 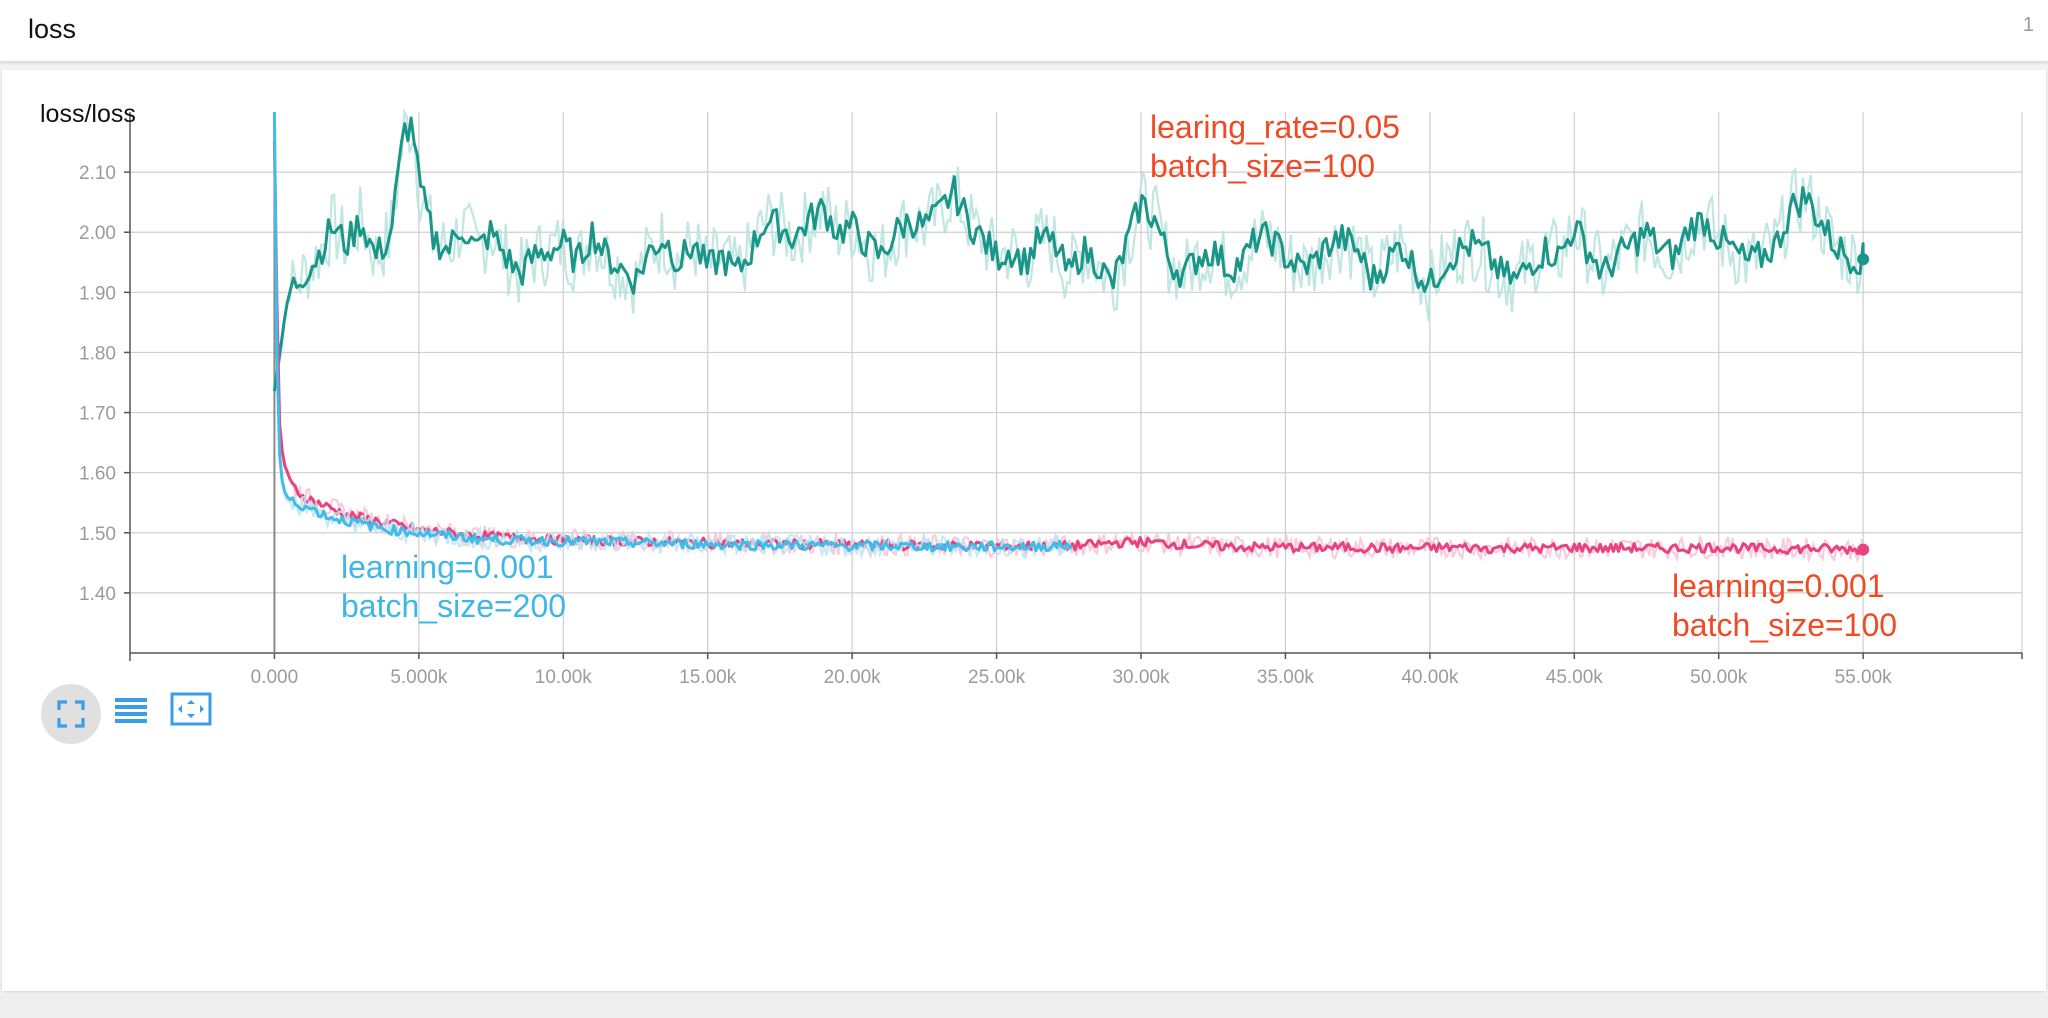 I want to click on bottom-strip, so click(x=1024, y=1006).